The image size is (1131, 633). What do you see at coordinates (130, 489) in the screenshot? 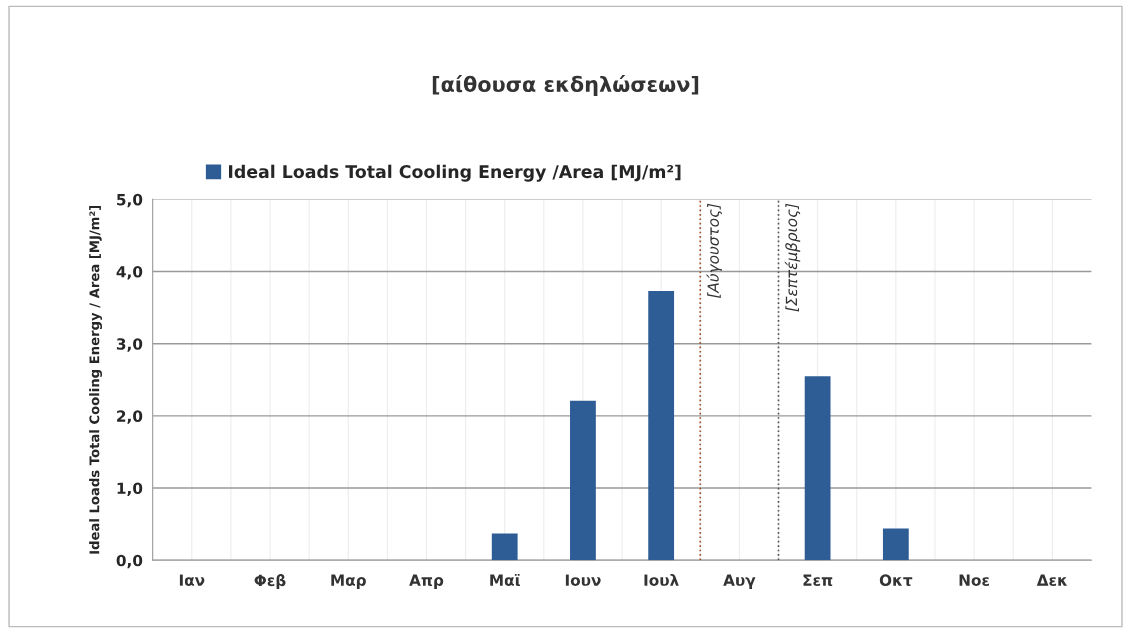
I see `y-tick-label: 1,0` at bounding box center [130, 489].